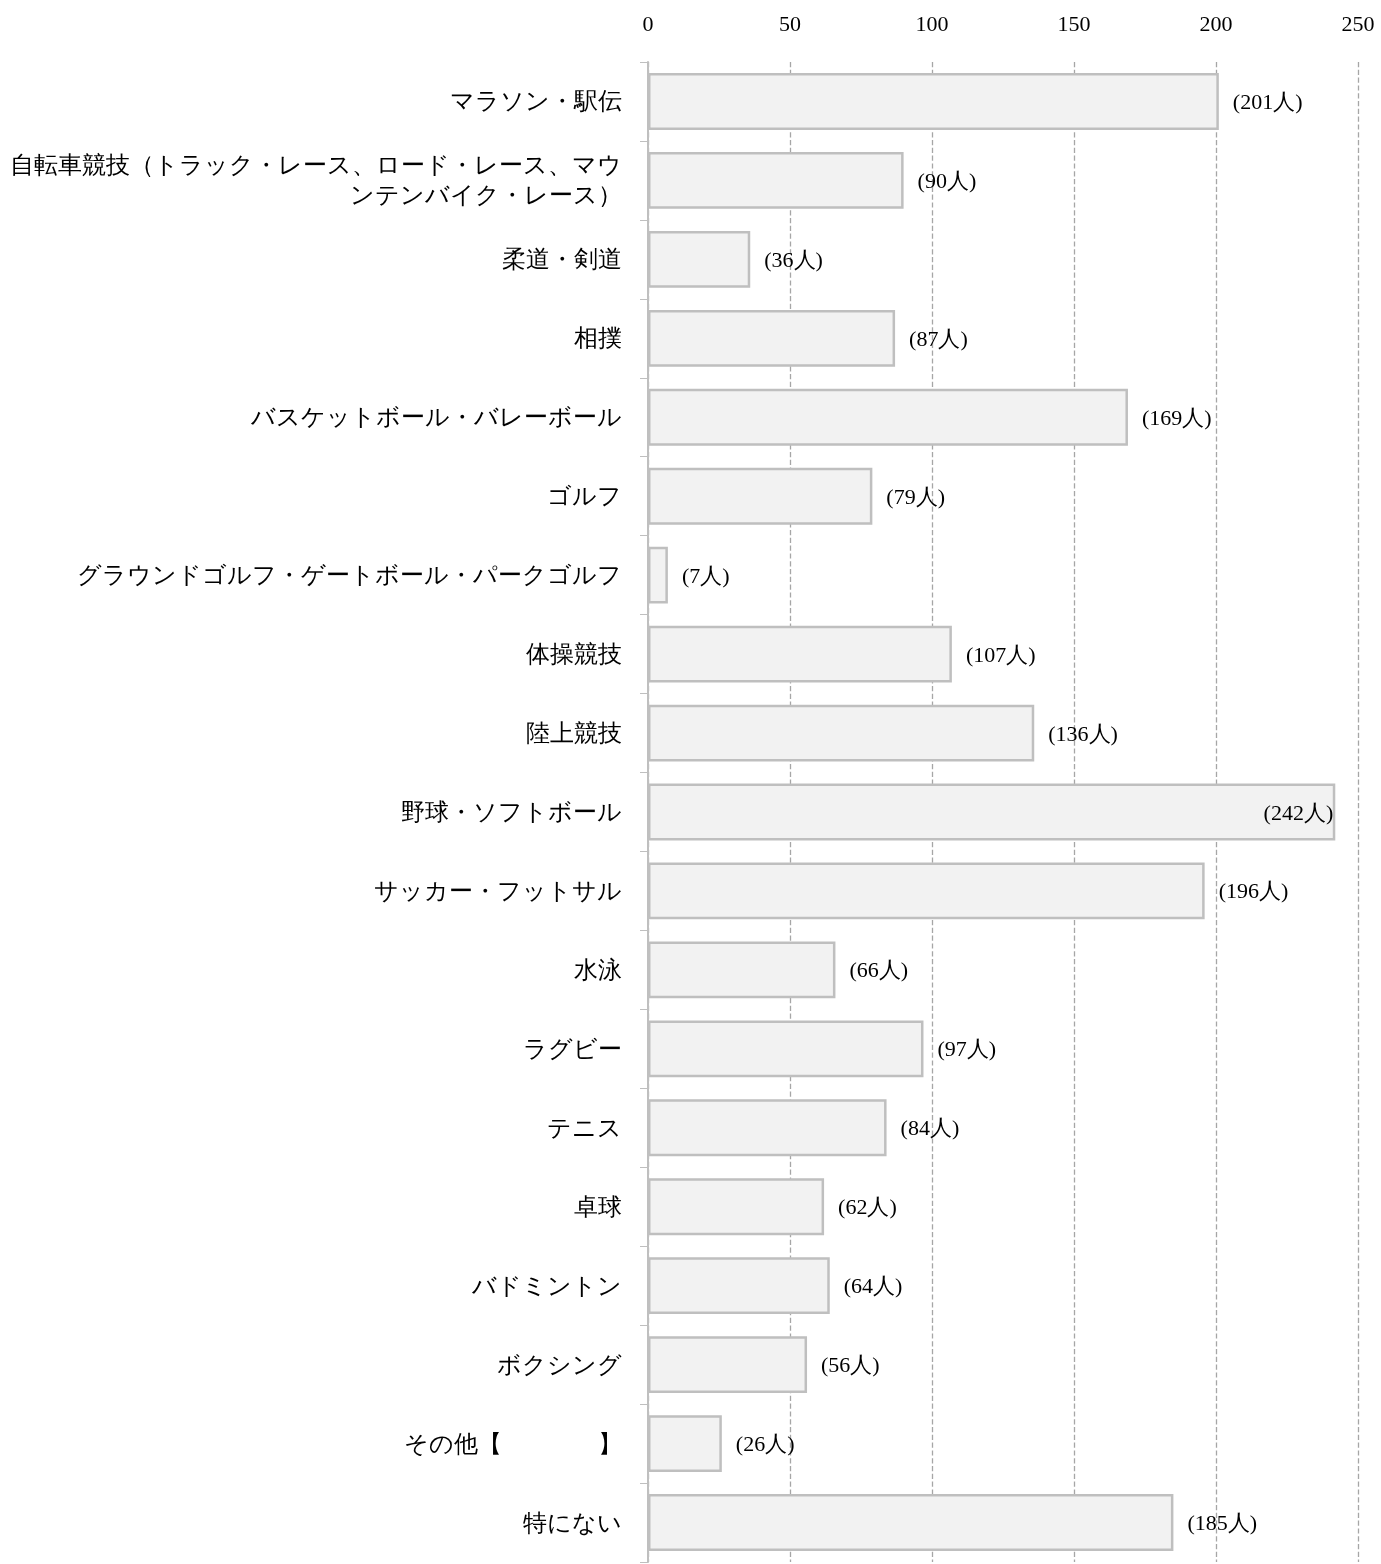 The height and width of the screenshot is (1564, 1381). I want to click on data-label: (87人), so click(938, 338).